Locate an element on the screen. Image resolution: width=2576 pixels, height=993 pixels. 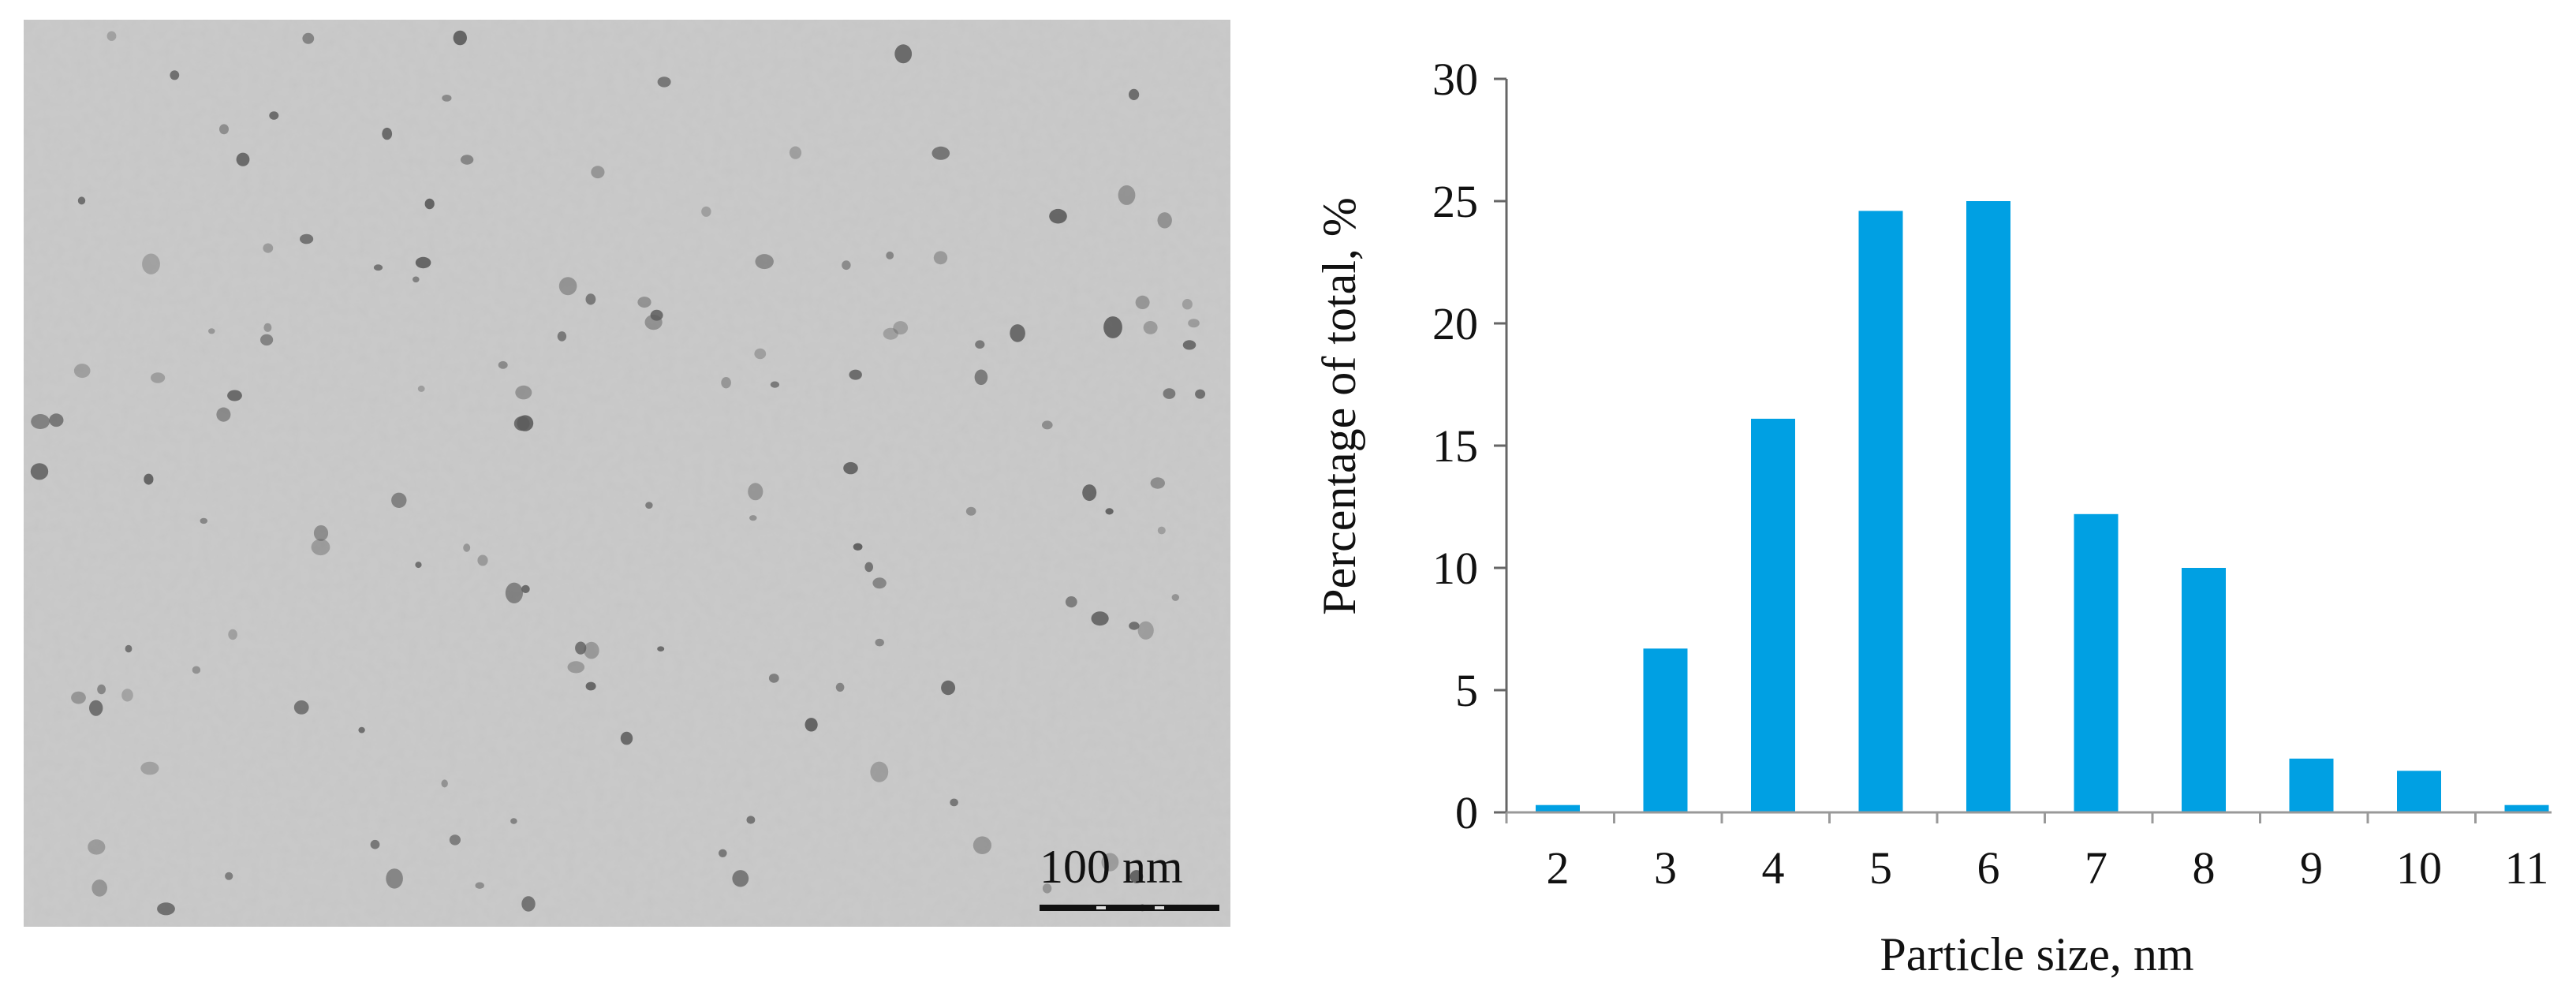
scale-bar-label: 100 nm is located at coordinates (1111, 867).